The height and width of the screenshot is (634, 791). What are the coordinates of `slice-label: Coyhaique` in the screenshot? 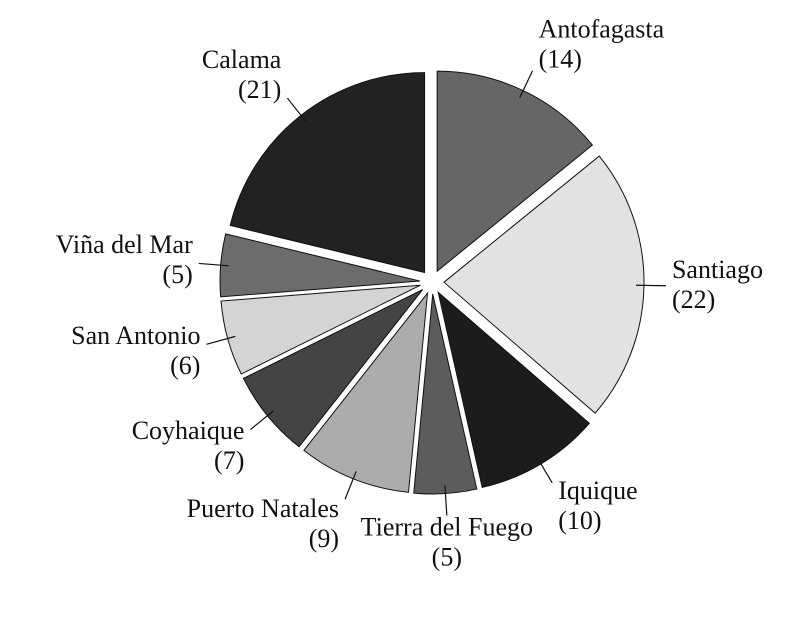 It's located at (188, 430).